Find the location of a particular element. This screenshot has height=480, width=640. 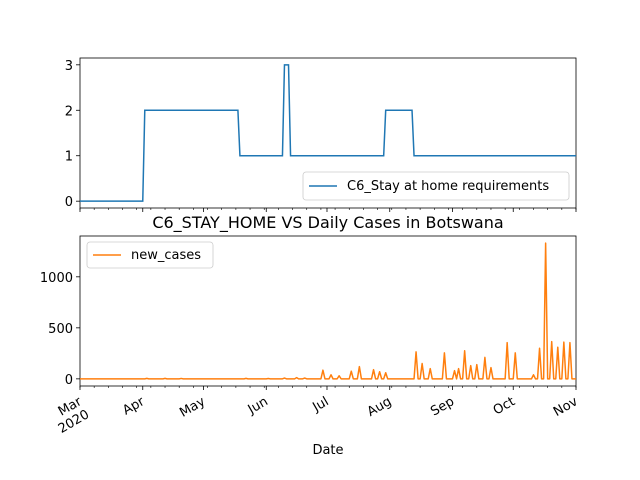

legend-label-stay-home: C6_Stay at home requirements is located at coordinates (448, 186).